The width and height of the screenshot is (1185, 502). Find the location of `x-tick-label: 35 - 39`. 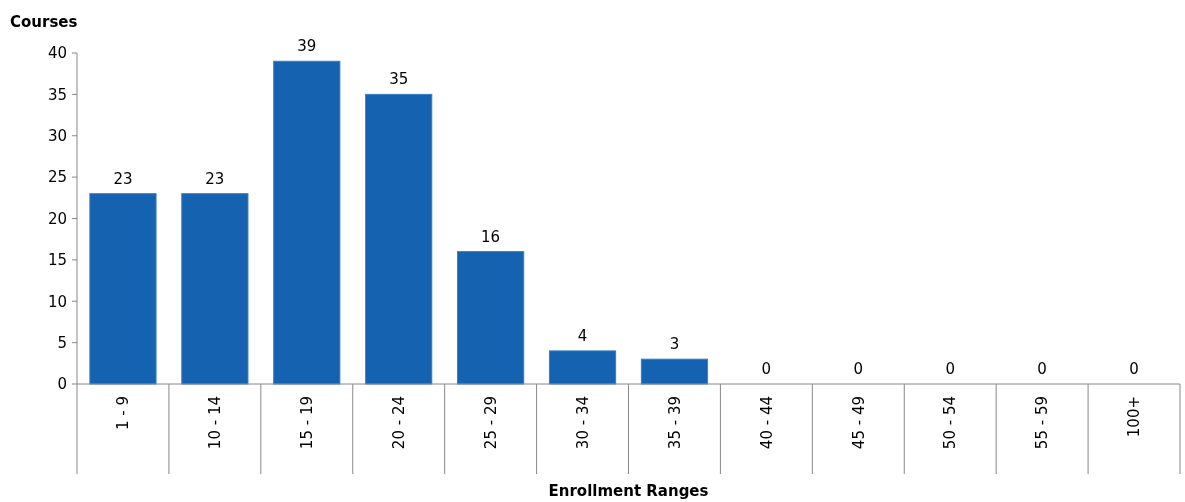

x-tick-label: 35 - 39 is located at coordinates (674, 423).